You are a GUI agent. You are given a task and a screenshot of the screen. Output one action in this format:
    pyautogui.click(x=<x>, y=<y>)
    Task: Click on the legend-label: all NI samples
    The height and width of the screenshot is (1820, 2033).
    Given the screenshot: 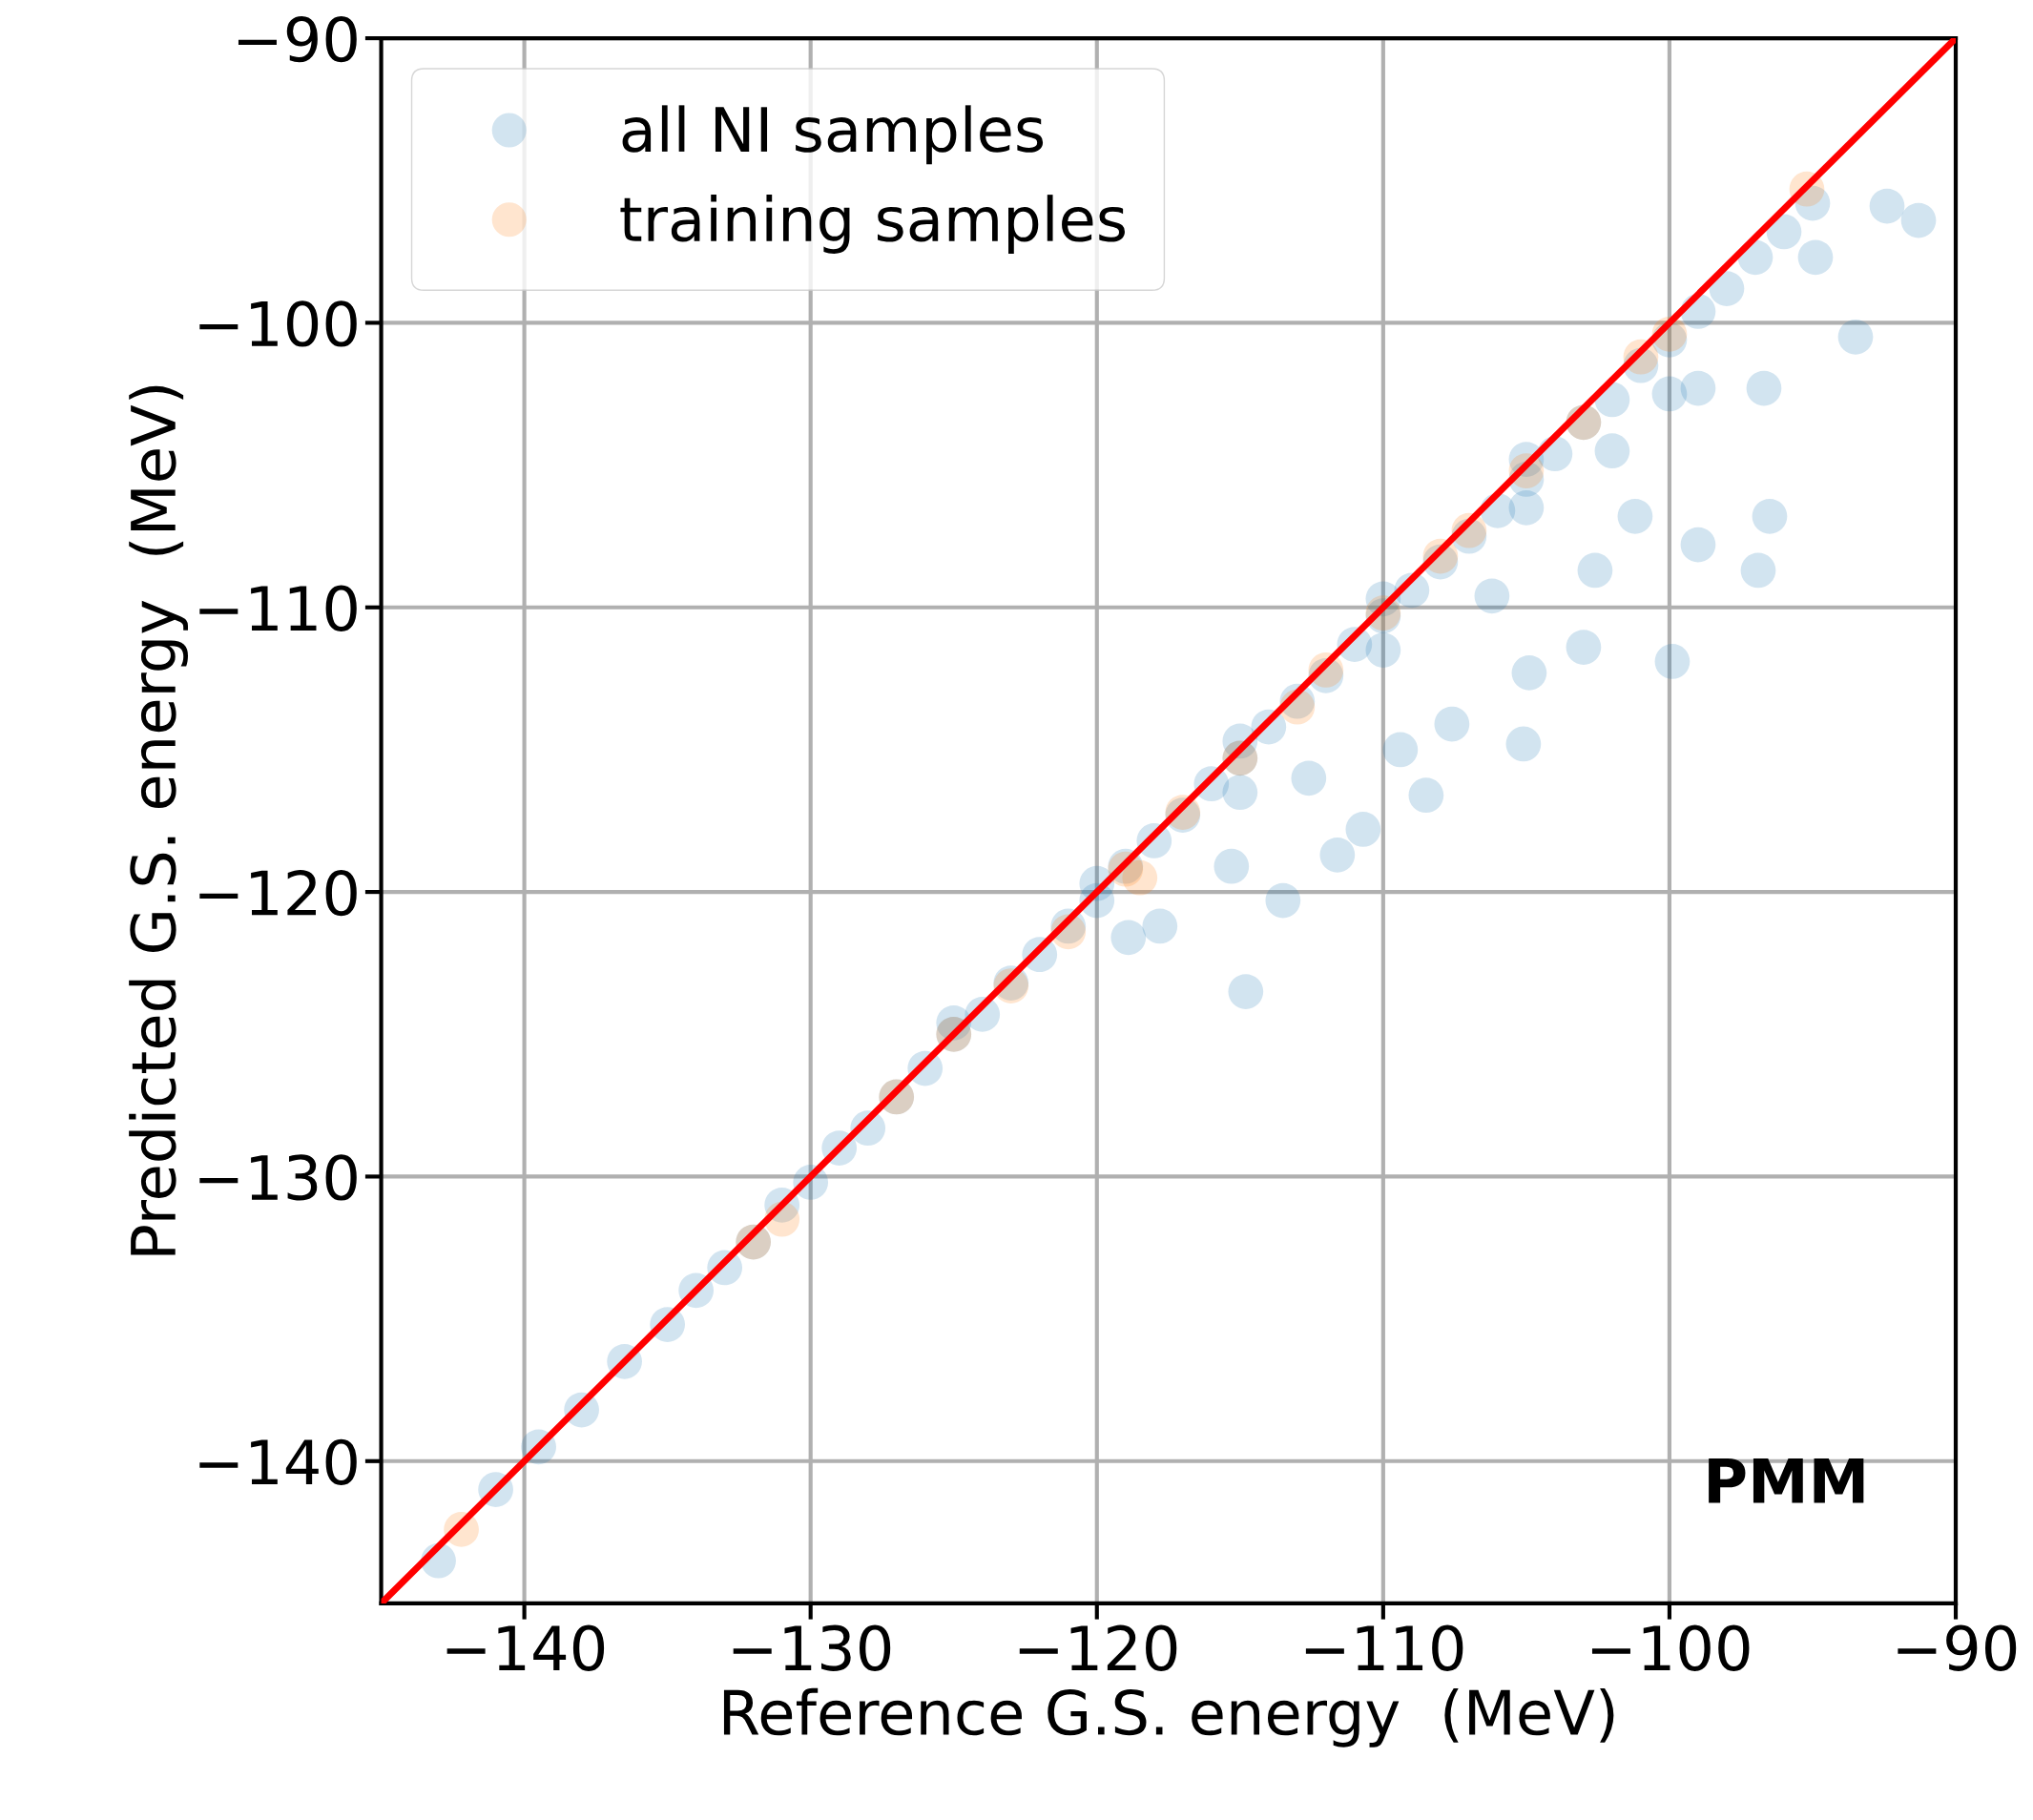 What is the action you would take?
    pyautogui.click(x=833, y=135)
    